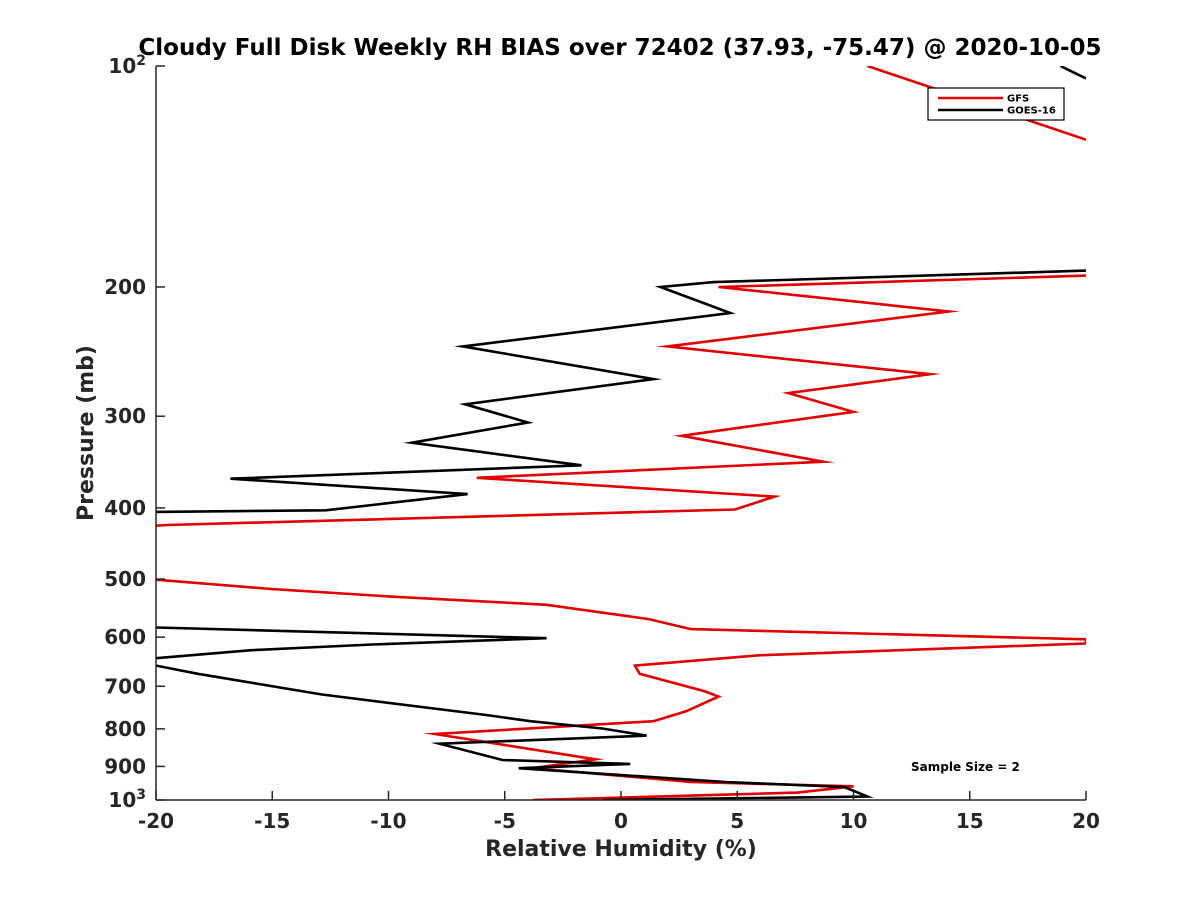 The height and width of the screenshot is (900, 1200). Describe the element at coordinates (621, 849) in the screenshot. I see `x-axis-label: Relative Humidity (%)` at that location.